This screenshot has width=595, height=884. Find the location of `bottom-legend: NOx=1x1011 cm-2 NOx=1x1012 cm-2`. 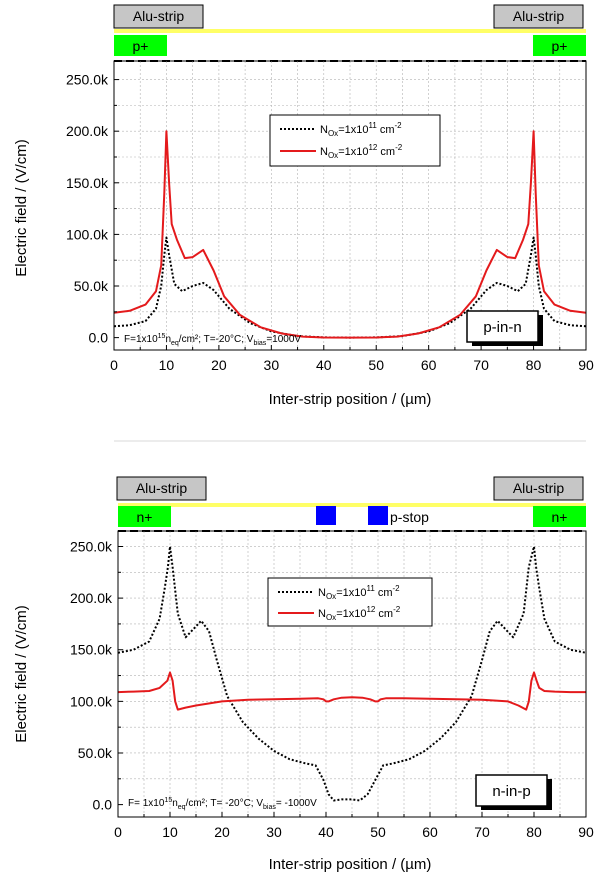

bottom-legend: NOx=1x1011 cm-2 NOx=1x1012 cm-2 is located at coordinates (350, 602).